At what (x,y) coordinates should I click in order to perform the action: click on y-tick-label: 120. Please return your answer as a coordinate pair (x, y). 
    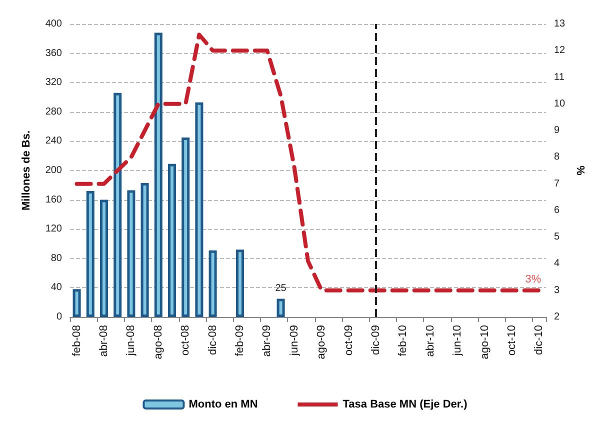
    Looking at the image, I should click on (53, 229).